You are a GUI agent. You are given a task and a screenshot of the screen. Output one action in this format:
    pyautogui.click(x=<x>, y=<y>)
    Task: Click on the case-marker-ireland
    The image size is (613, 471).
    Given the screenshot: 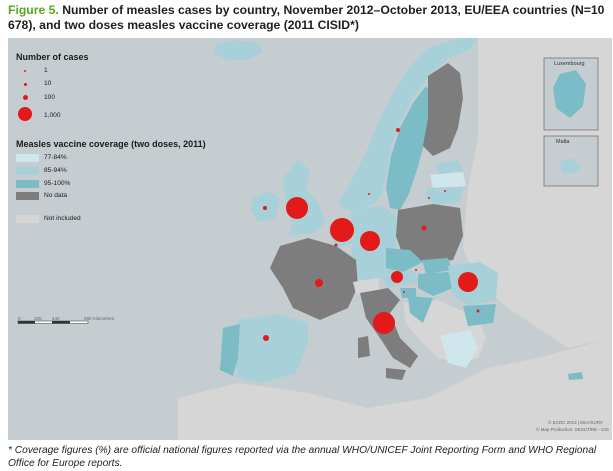 What is the action you would take?
    pyautogui.click(x=265, y=208)
    